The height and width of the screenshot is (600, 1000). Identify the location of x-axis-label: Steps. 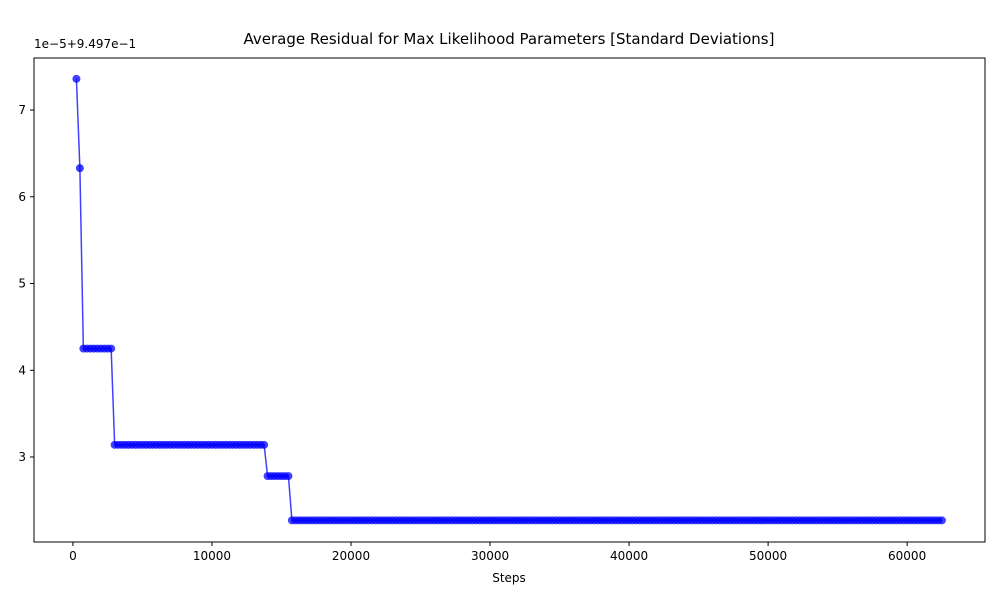
(509, 578).